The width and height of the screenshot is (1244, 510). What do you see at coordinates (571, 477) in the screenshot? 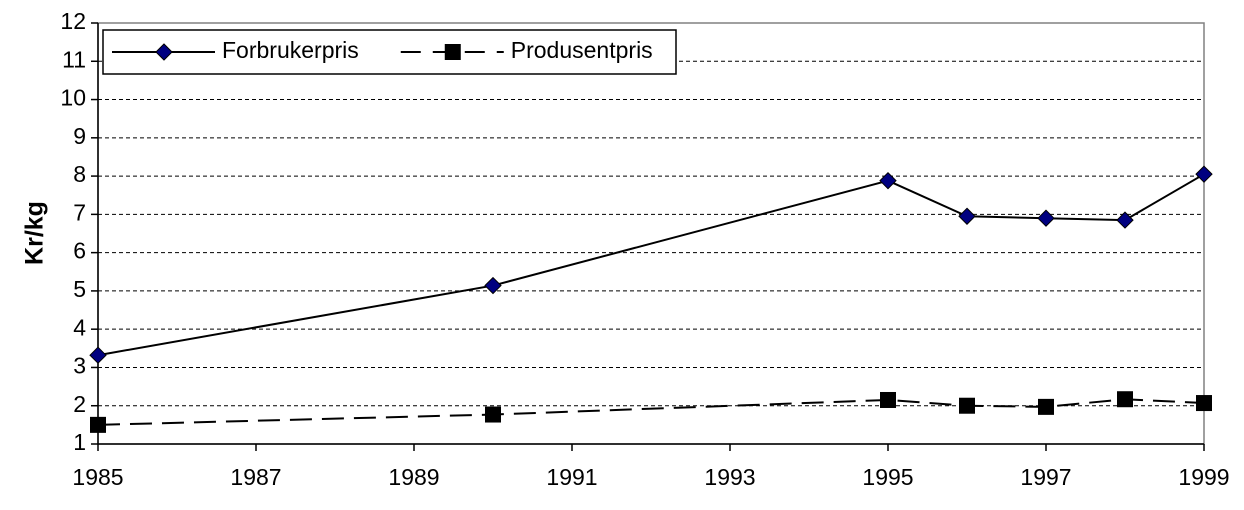
I see `x-tick-label: 1991` at bounding box center [571, 477].